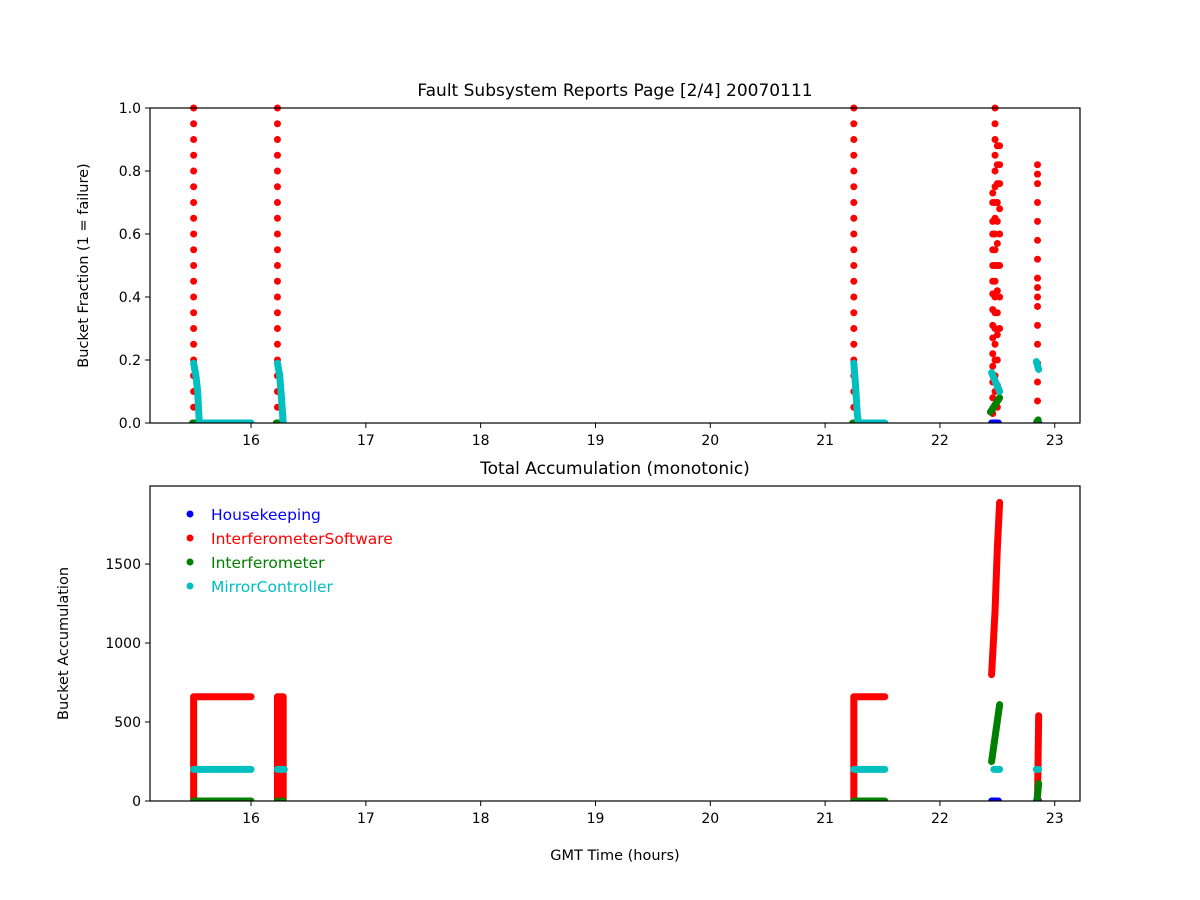 The image size is (1200, 900). Describe the element at coordinates (251, 441) in the screenshot. I see `x-tick-label: 16` at that location.